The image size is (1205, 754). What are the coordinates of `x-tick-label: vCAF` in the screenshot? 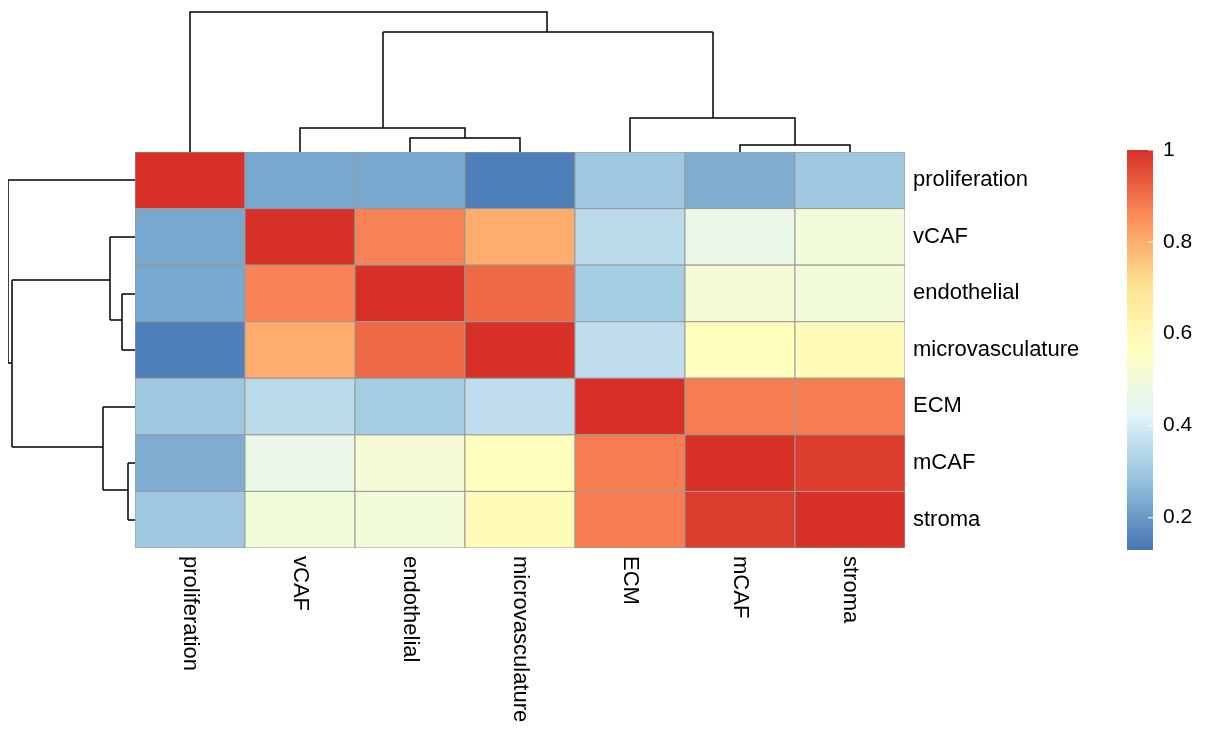 It's located at (302, 583).